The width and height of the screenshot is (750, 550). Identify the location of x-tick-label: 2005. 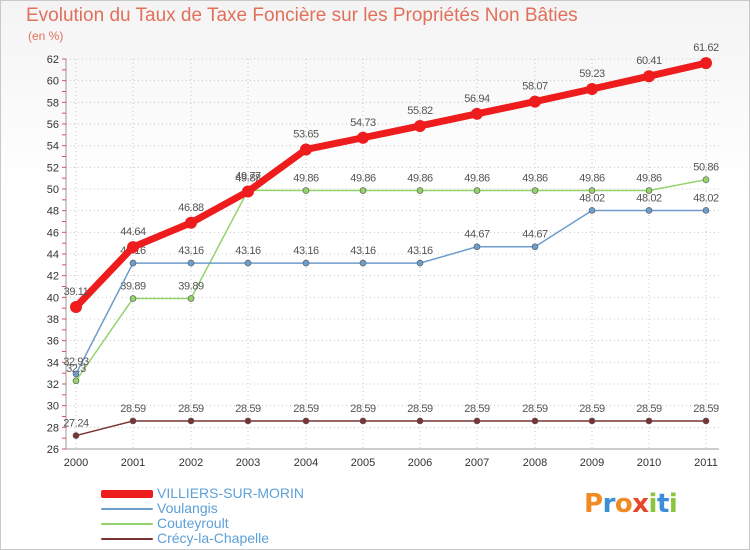
(363, 463).